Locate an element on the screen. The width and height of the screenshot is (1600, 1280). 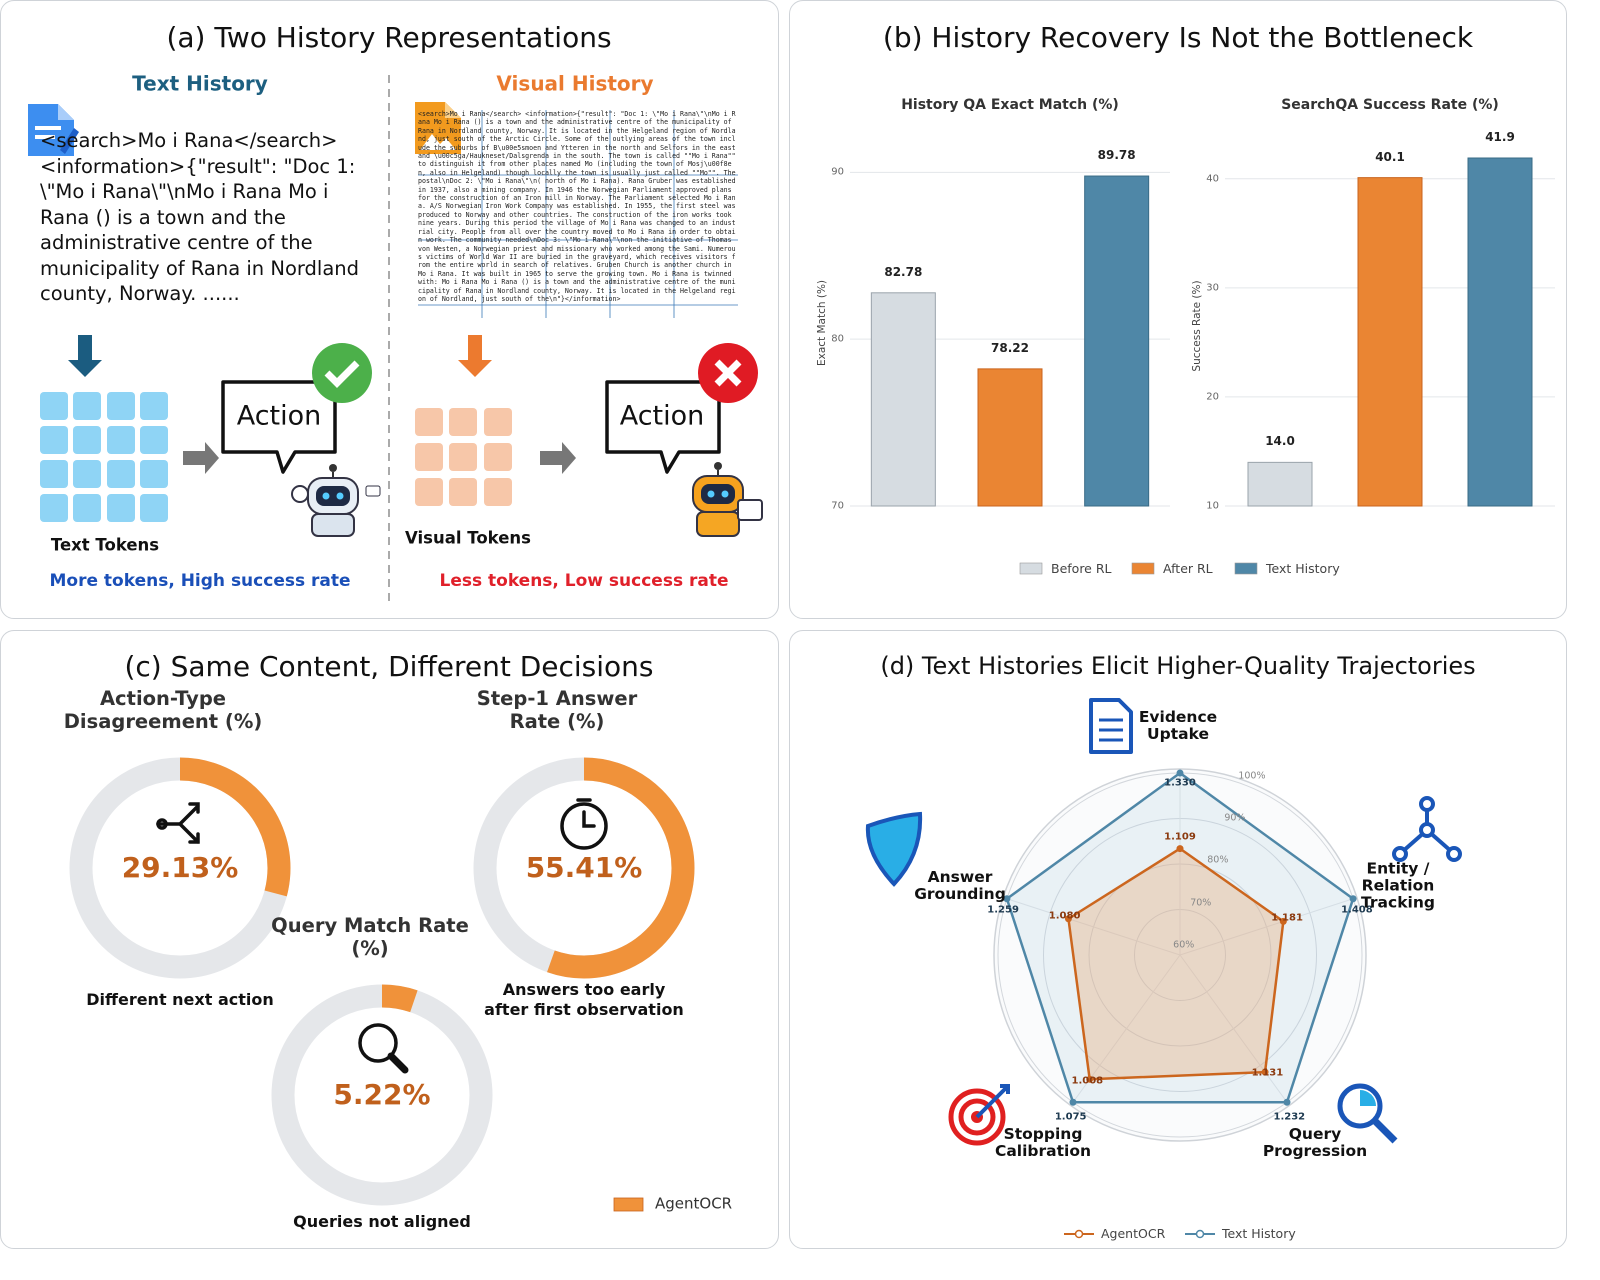
radar-icons is located at coordinates (1163, 922).